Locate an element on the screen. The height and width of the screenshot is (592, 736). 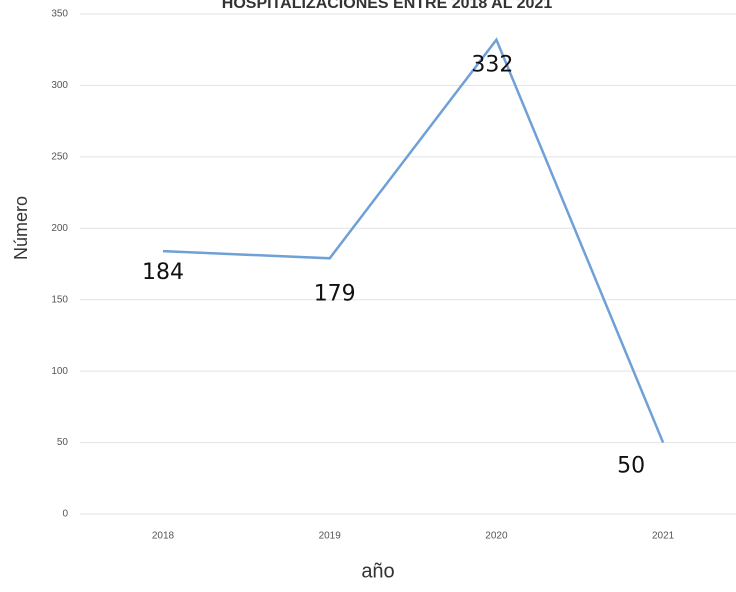
x-tick-label: 2020 is located at coordinates (496, 536).